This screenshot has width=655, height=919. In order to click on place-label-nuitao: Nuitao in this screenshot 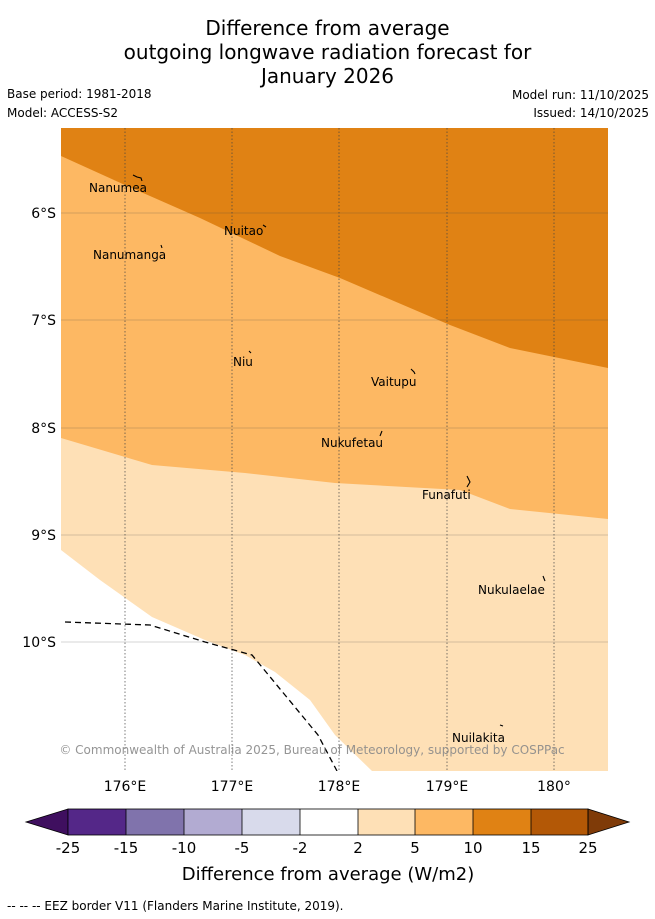, I will do `click(243, 231)`.